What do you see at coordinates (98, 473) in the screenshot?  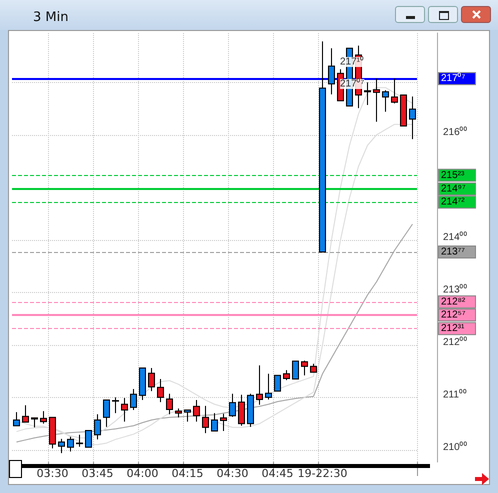 I see `x-tick-label: 03:45` at bounding box center [98, 473].